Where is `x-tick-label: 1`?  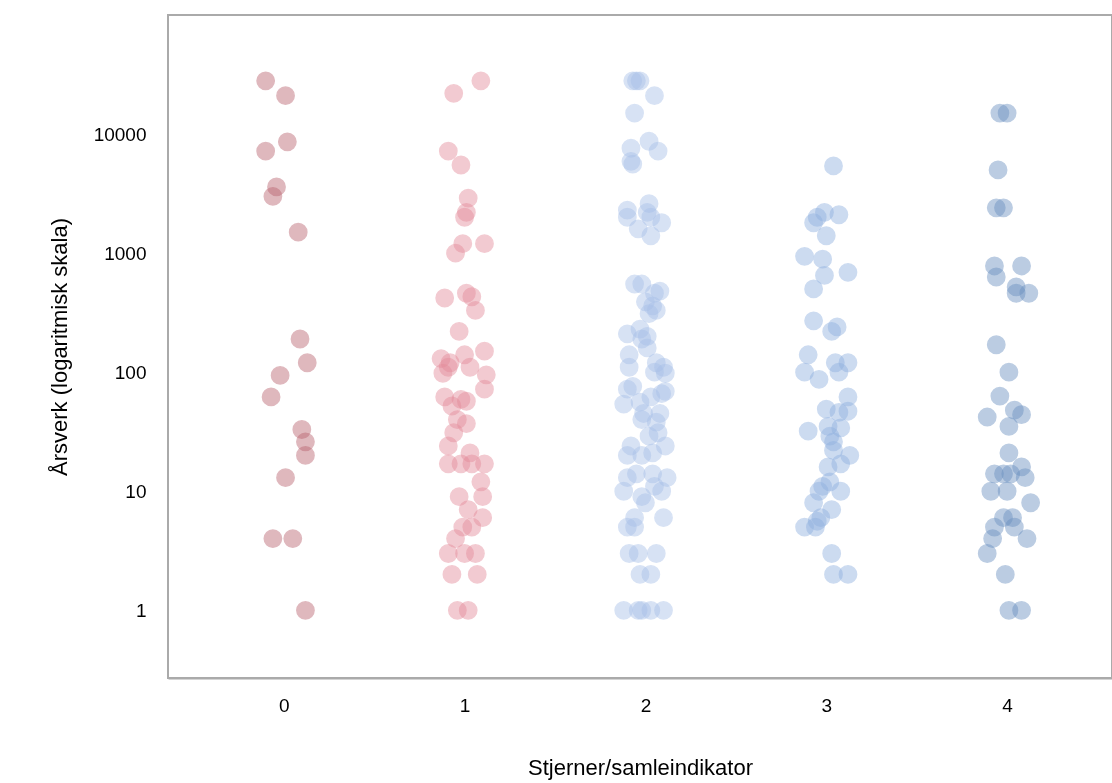
x-tick-label: 1 is located at coordinates (465, 705).